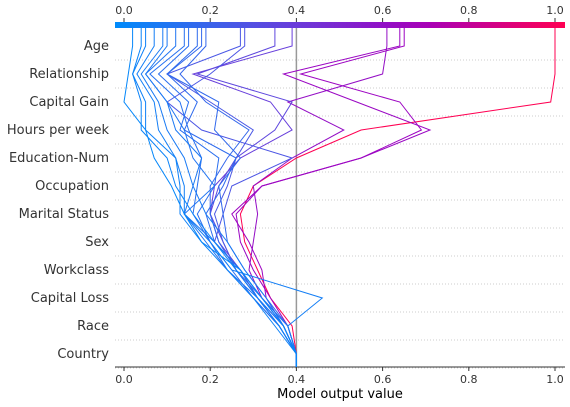  Describe the element at coordinates (69, 74) in the screenshot. I see `feature-label: Relationship` at that location.